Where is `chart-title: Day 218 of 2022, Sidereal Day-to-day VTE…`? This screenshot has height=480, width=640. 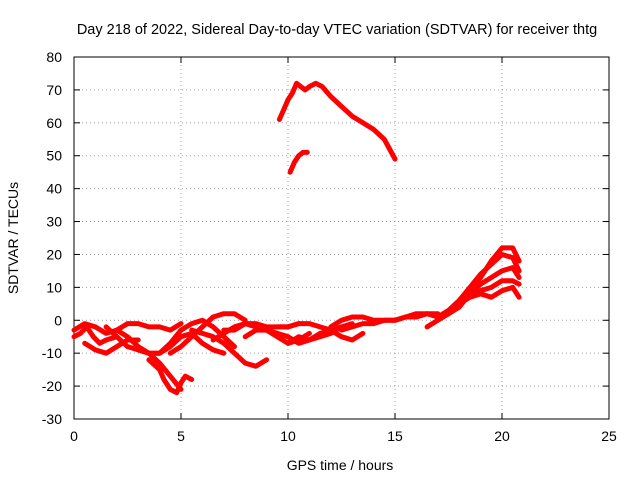 chart-title: Day 218 of 2022, Sidereal Day-to-day VTE… is located at coordinates (337, 30).